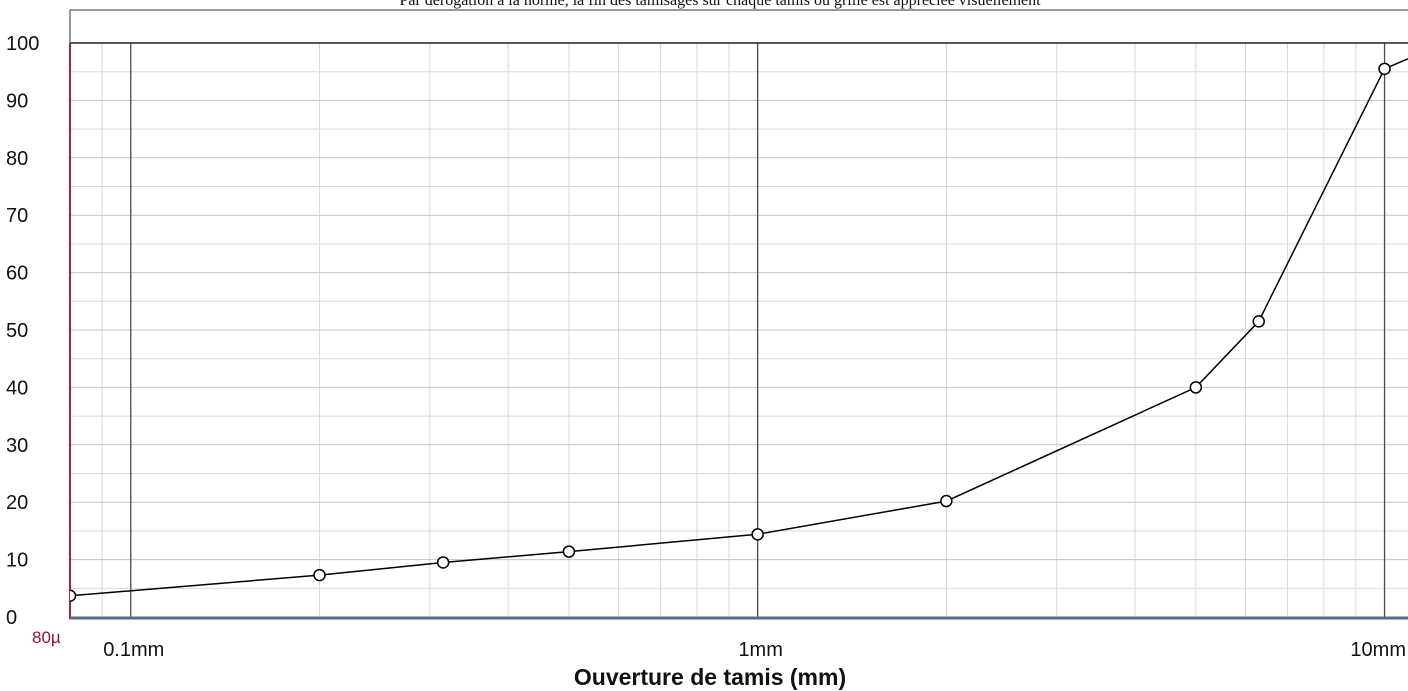  Describe the element at coordinates (17, 159) in the screenshot. I see `y-tick-label: 80` at that location.